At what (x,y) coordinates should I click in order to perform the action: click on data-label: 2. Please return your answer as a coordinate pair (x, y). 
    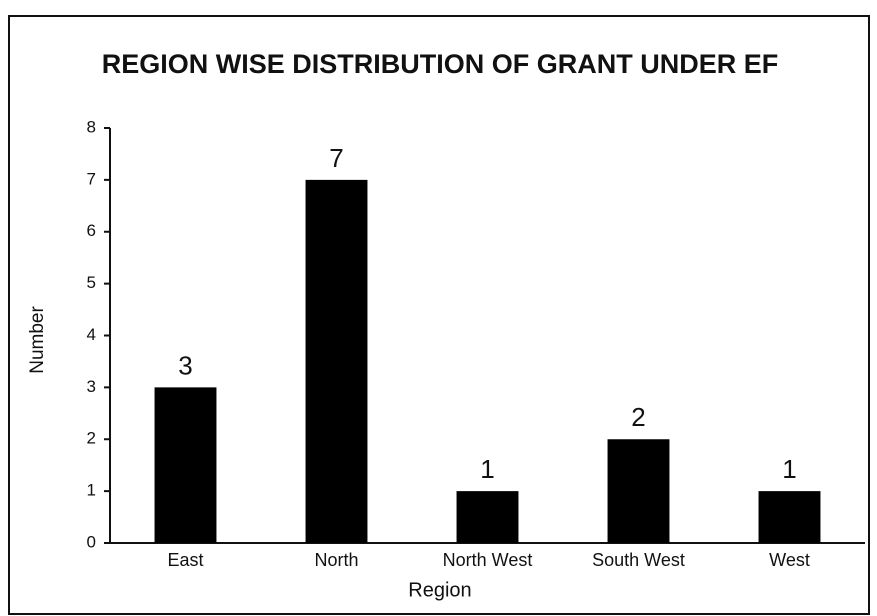
    Looking at the image, I should click on (638, 417).